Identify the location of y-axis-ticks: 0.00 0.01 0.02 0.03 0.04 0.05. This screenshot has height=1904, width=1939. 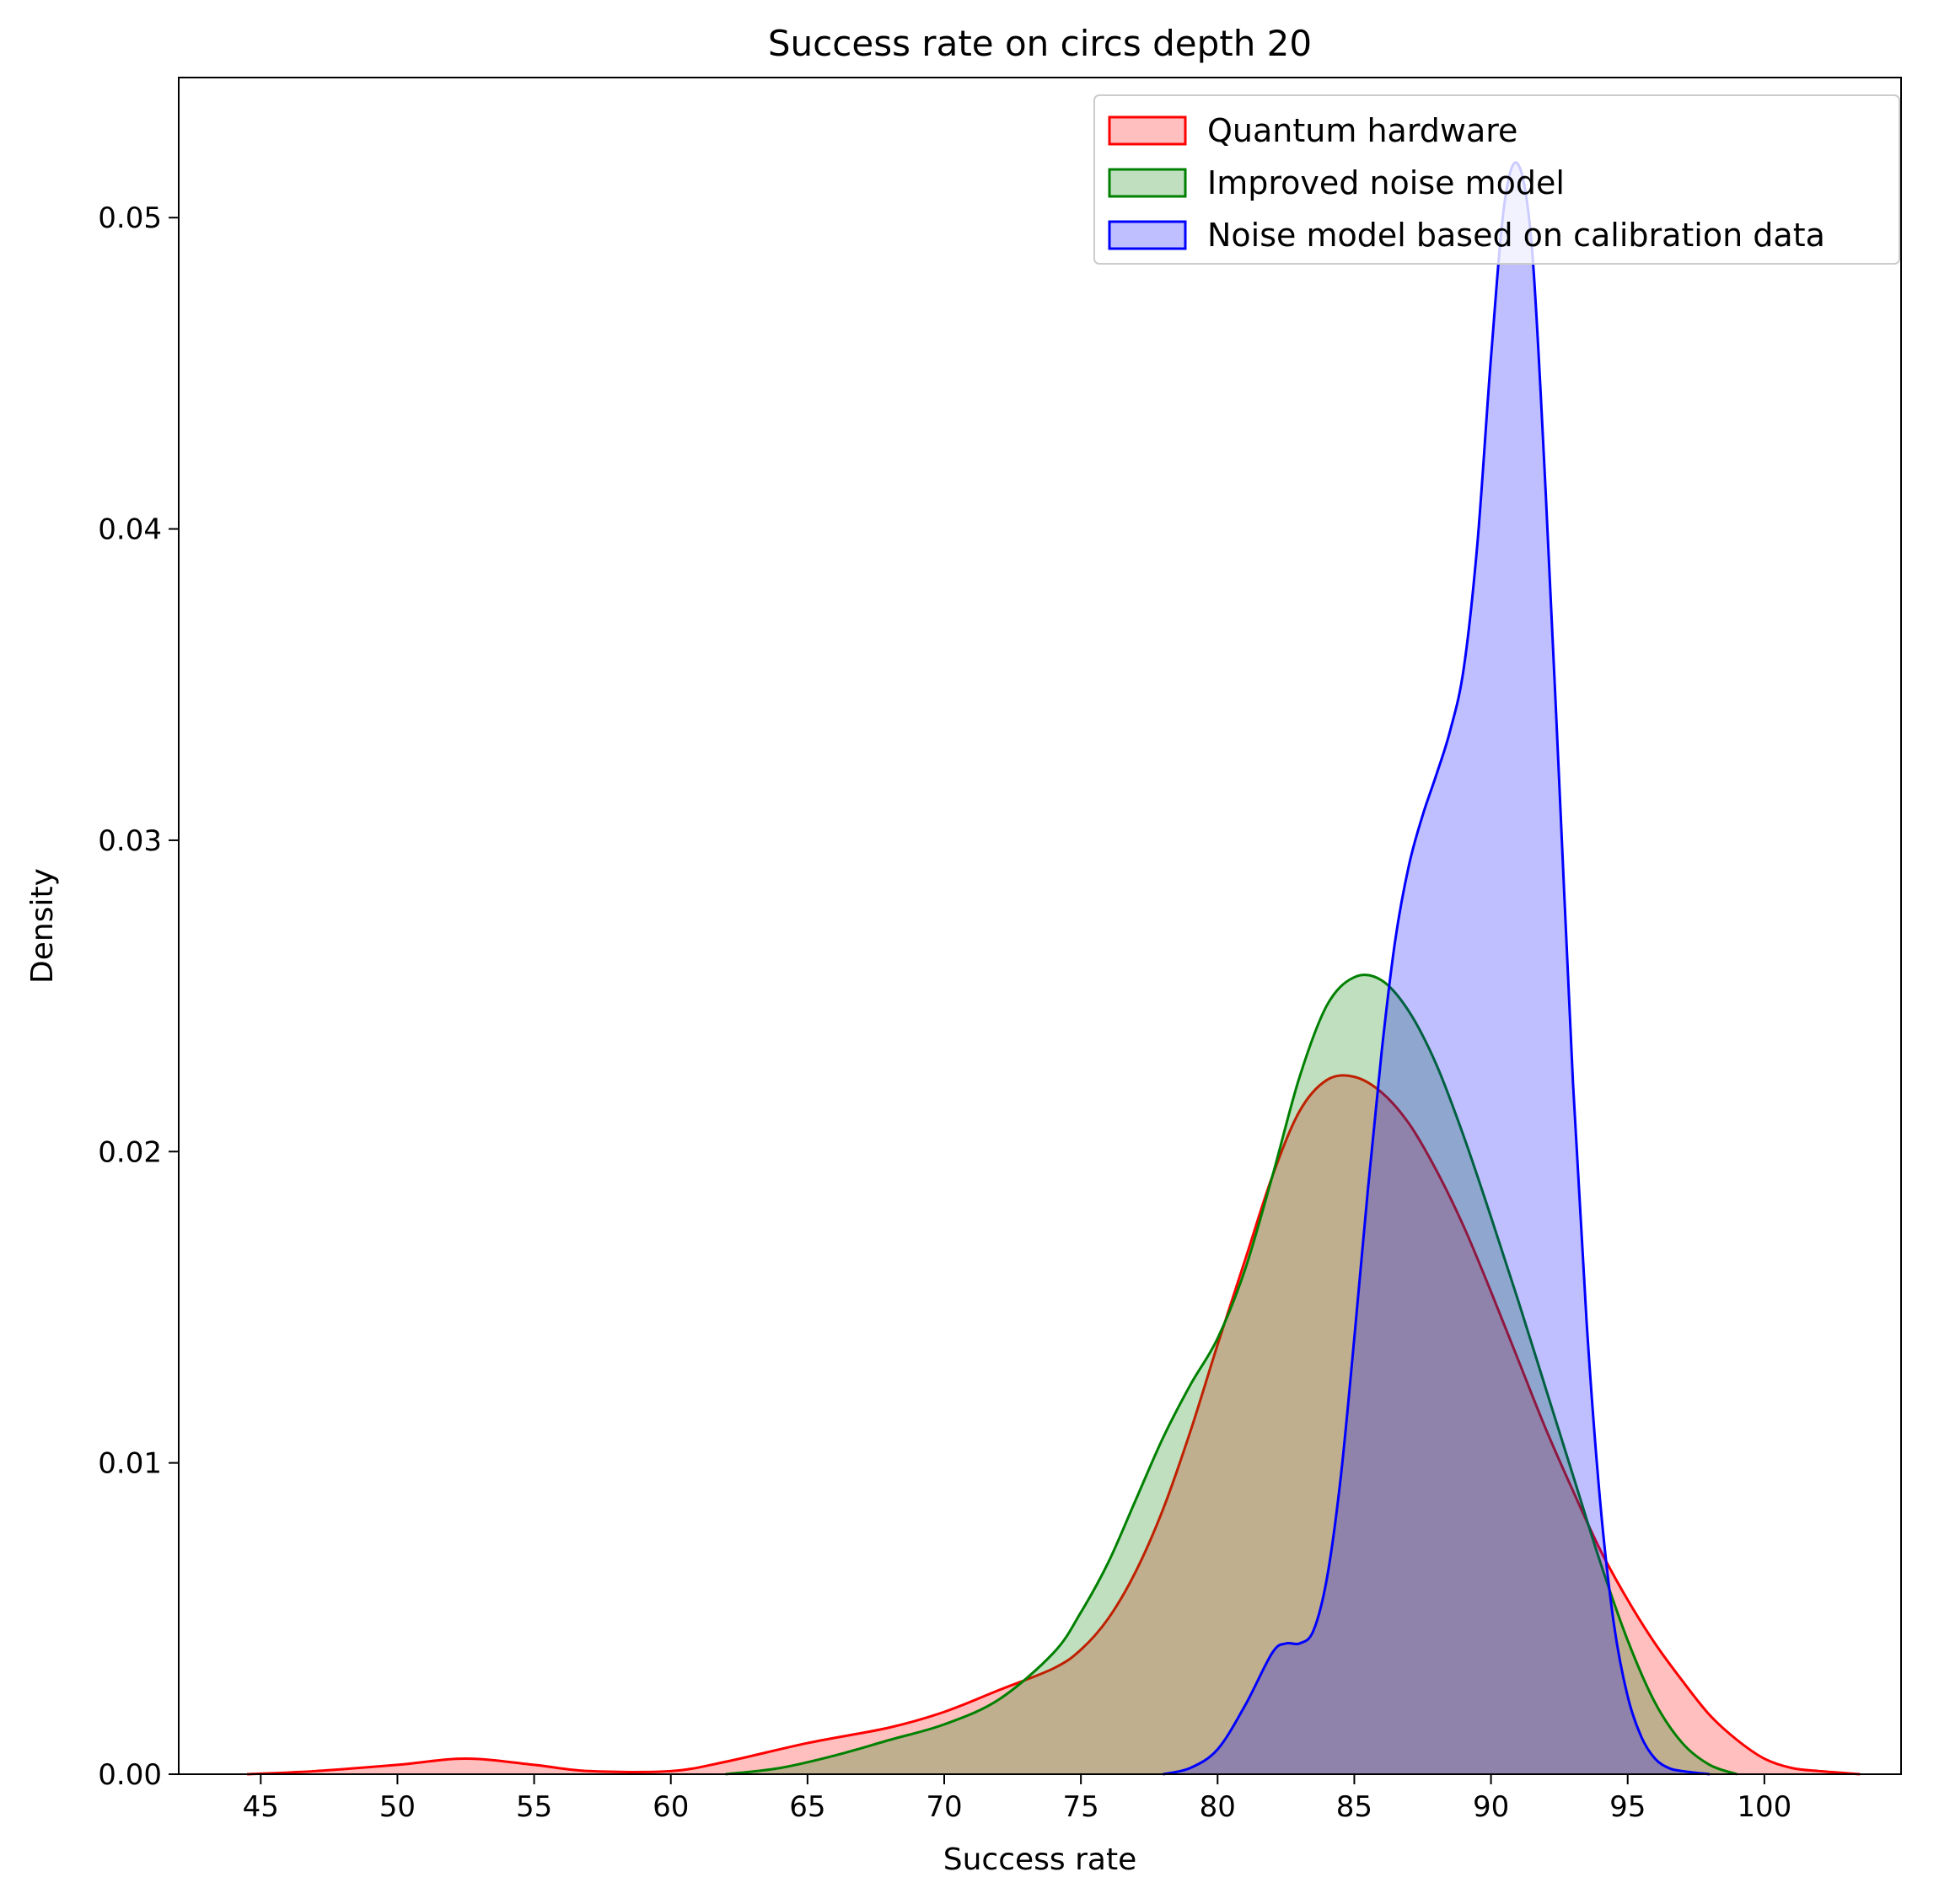
(139, 996).